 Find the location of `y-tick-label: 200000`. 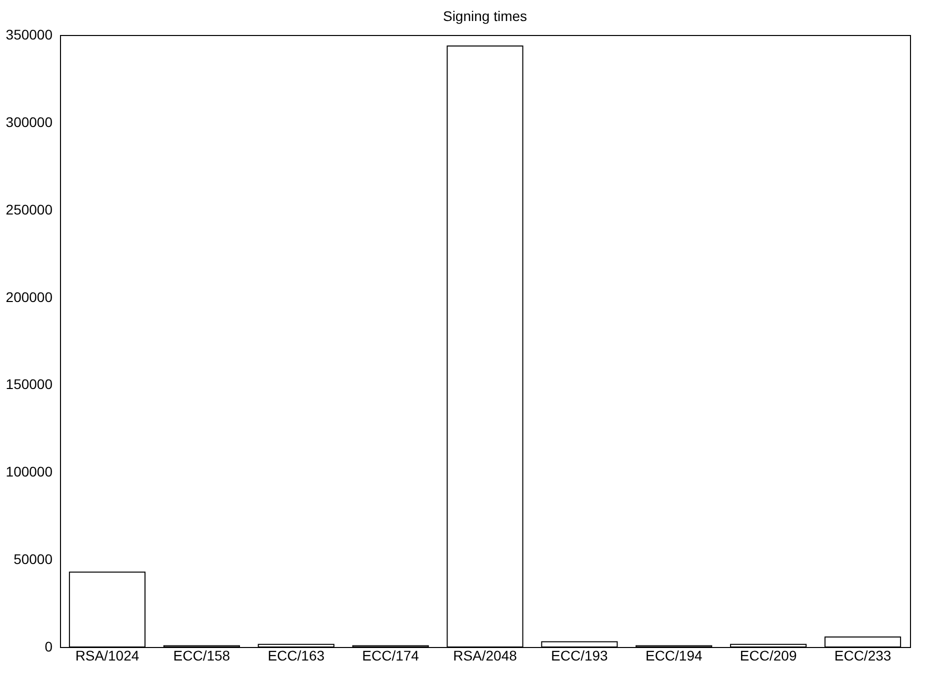

y-tick-label: 200000 is located at coordinates (29, 296).